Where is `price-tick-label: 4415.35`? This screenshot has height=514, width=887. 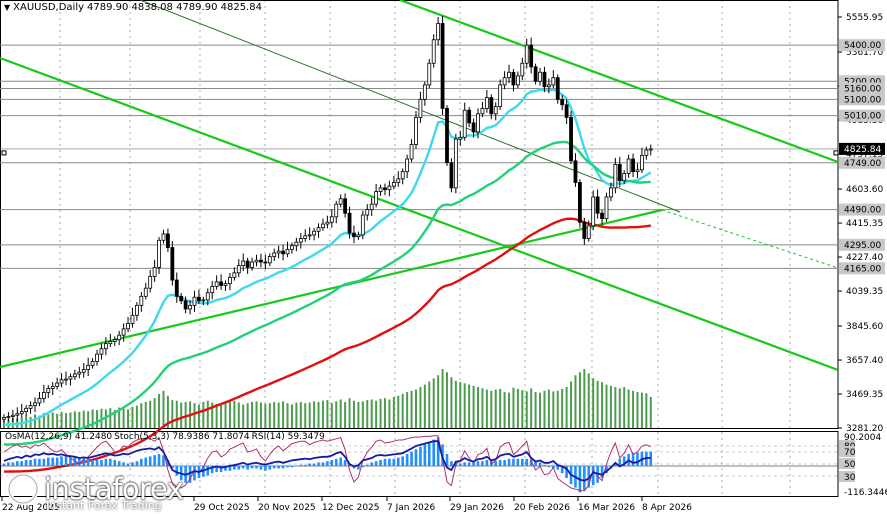
price-tick-label: 4415.35 is located at coordinates (864, 224).